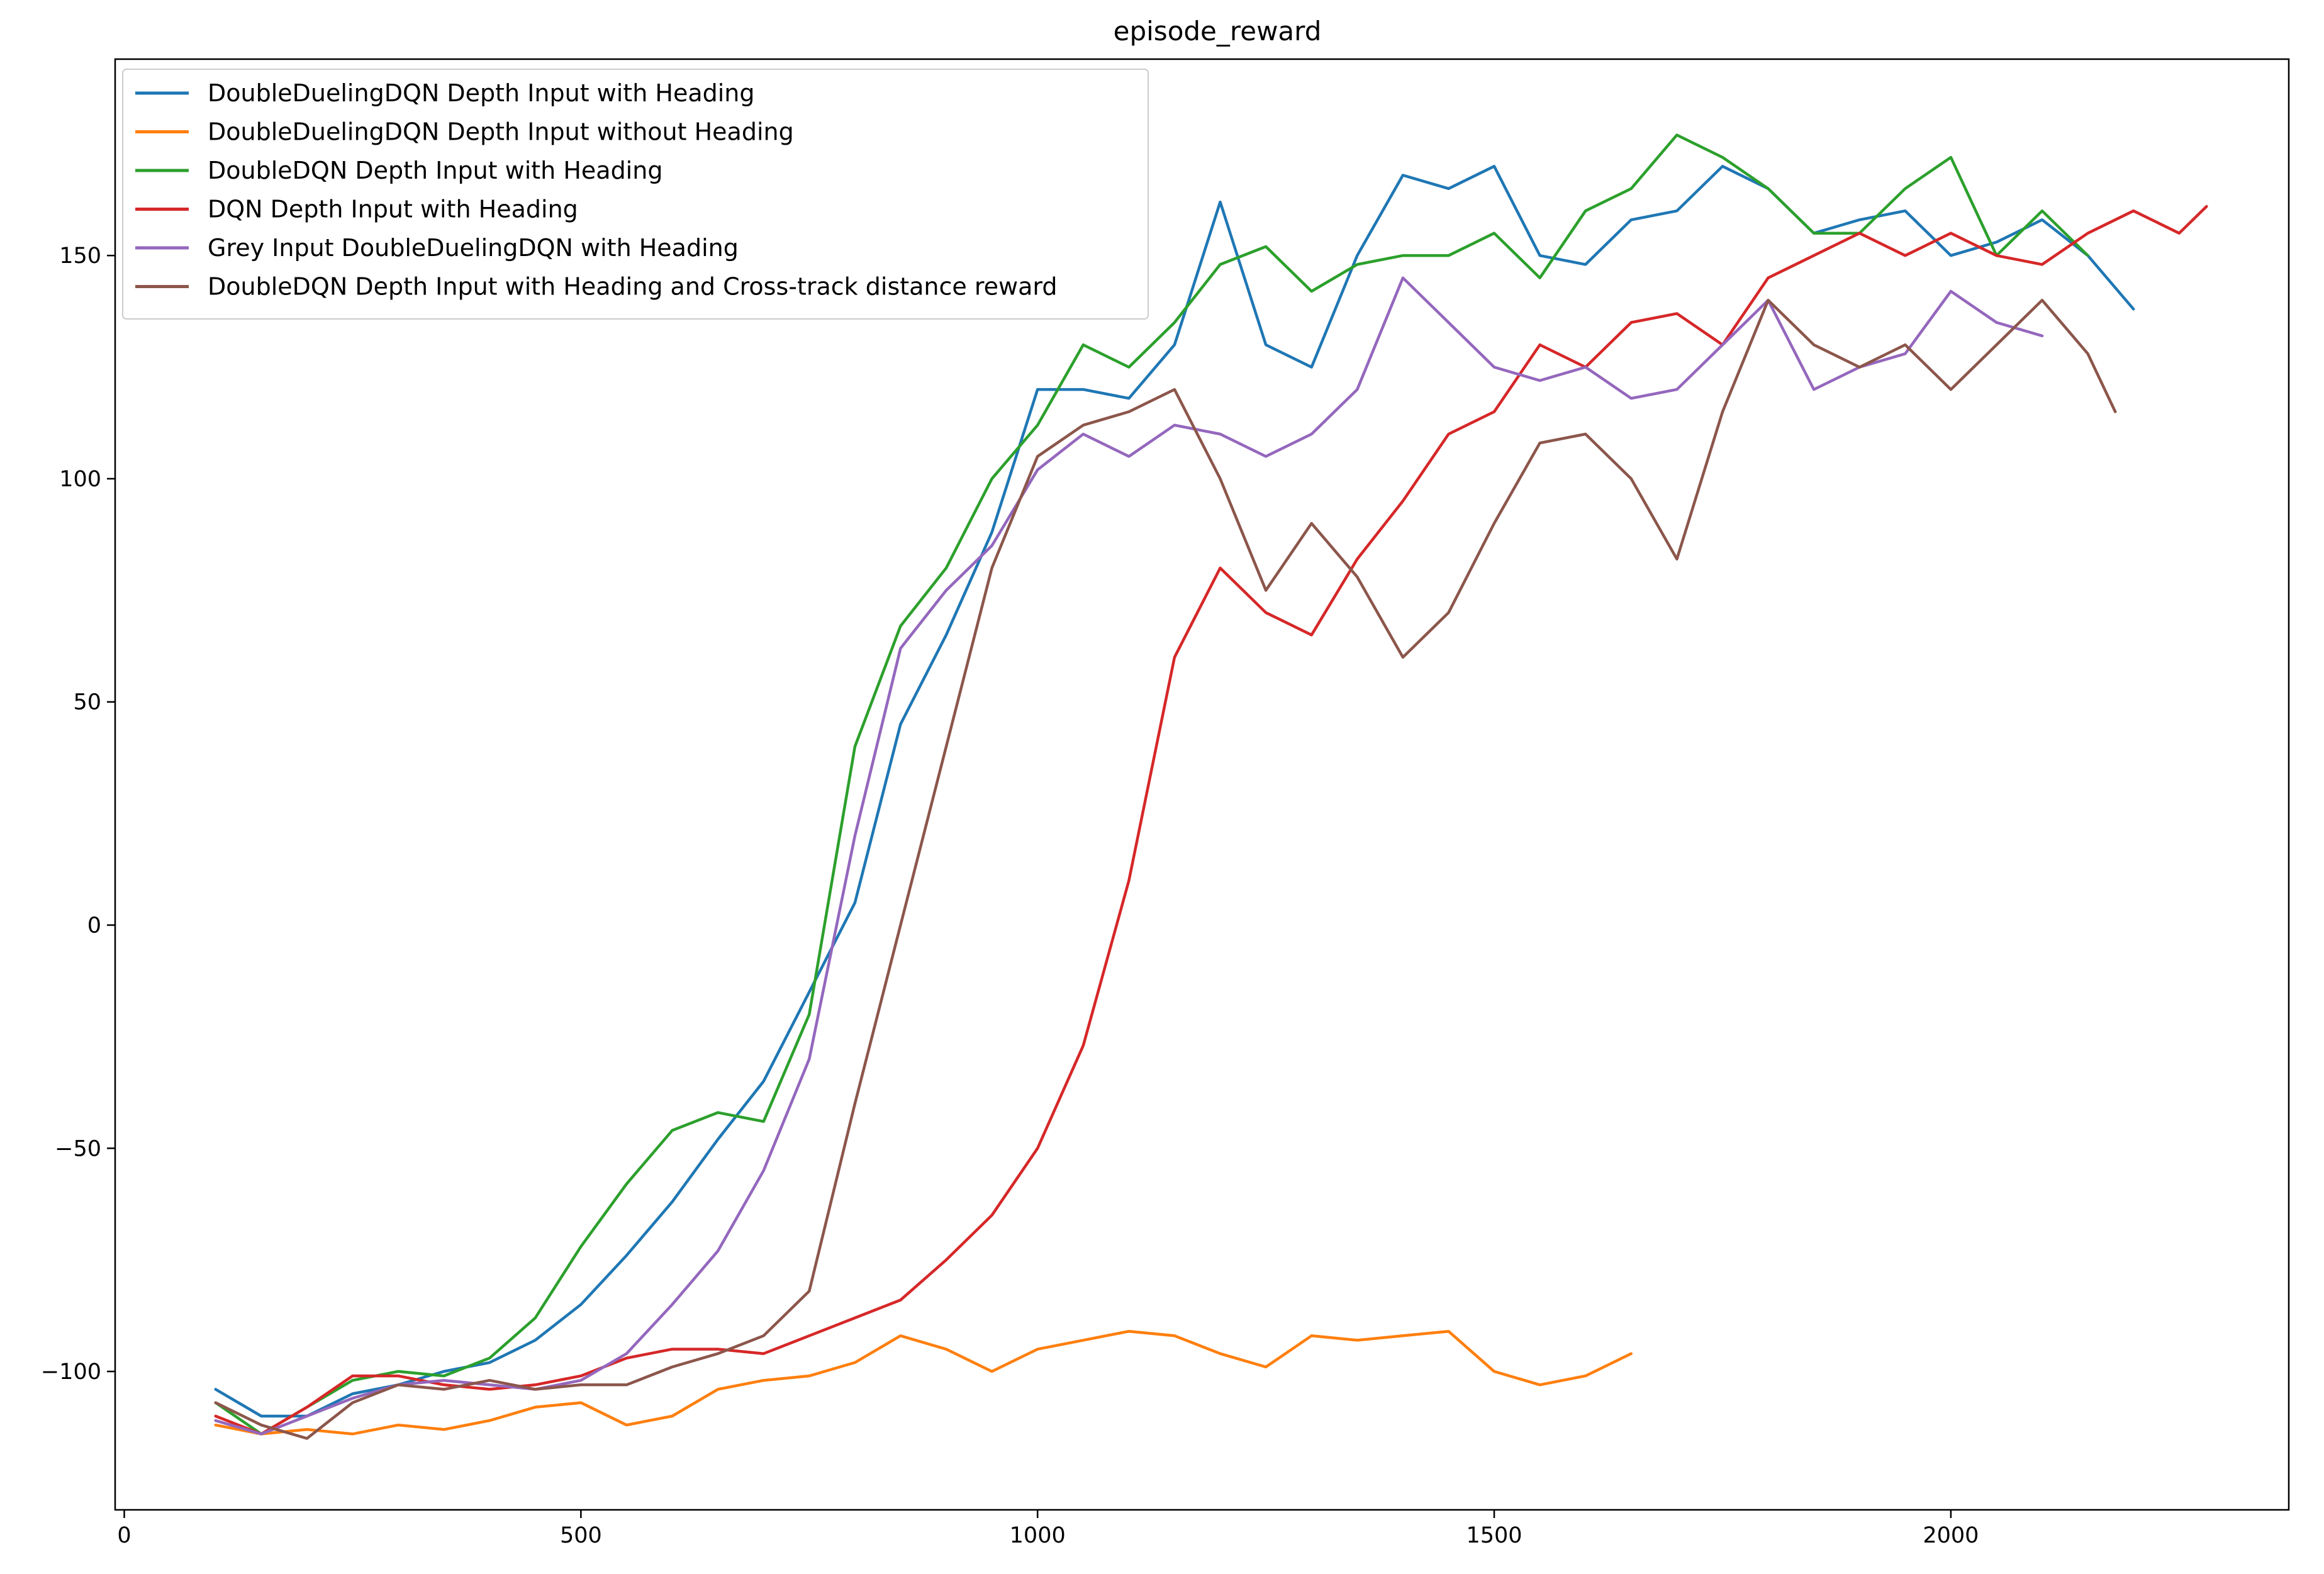 The height and width of the screenshot is (1574, 2324). I want to click on legend-label: DQN Depth Input with Heading, so click(393, 209).